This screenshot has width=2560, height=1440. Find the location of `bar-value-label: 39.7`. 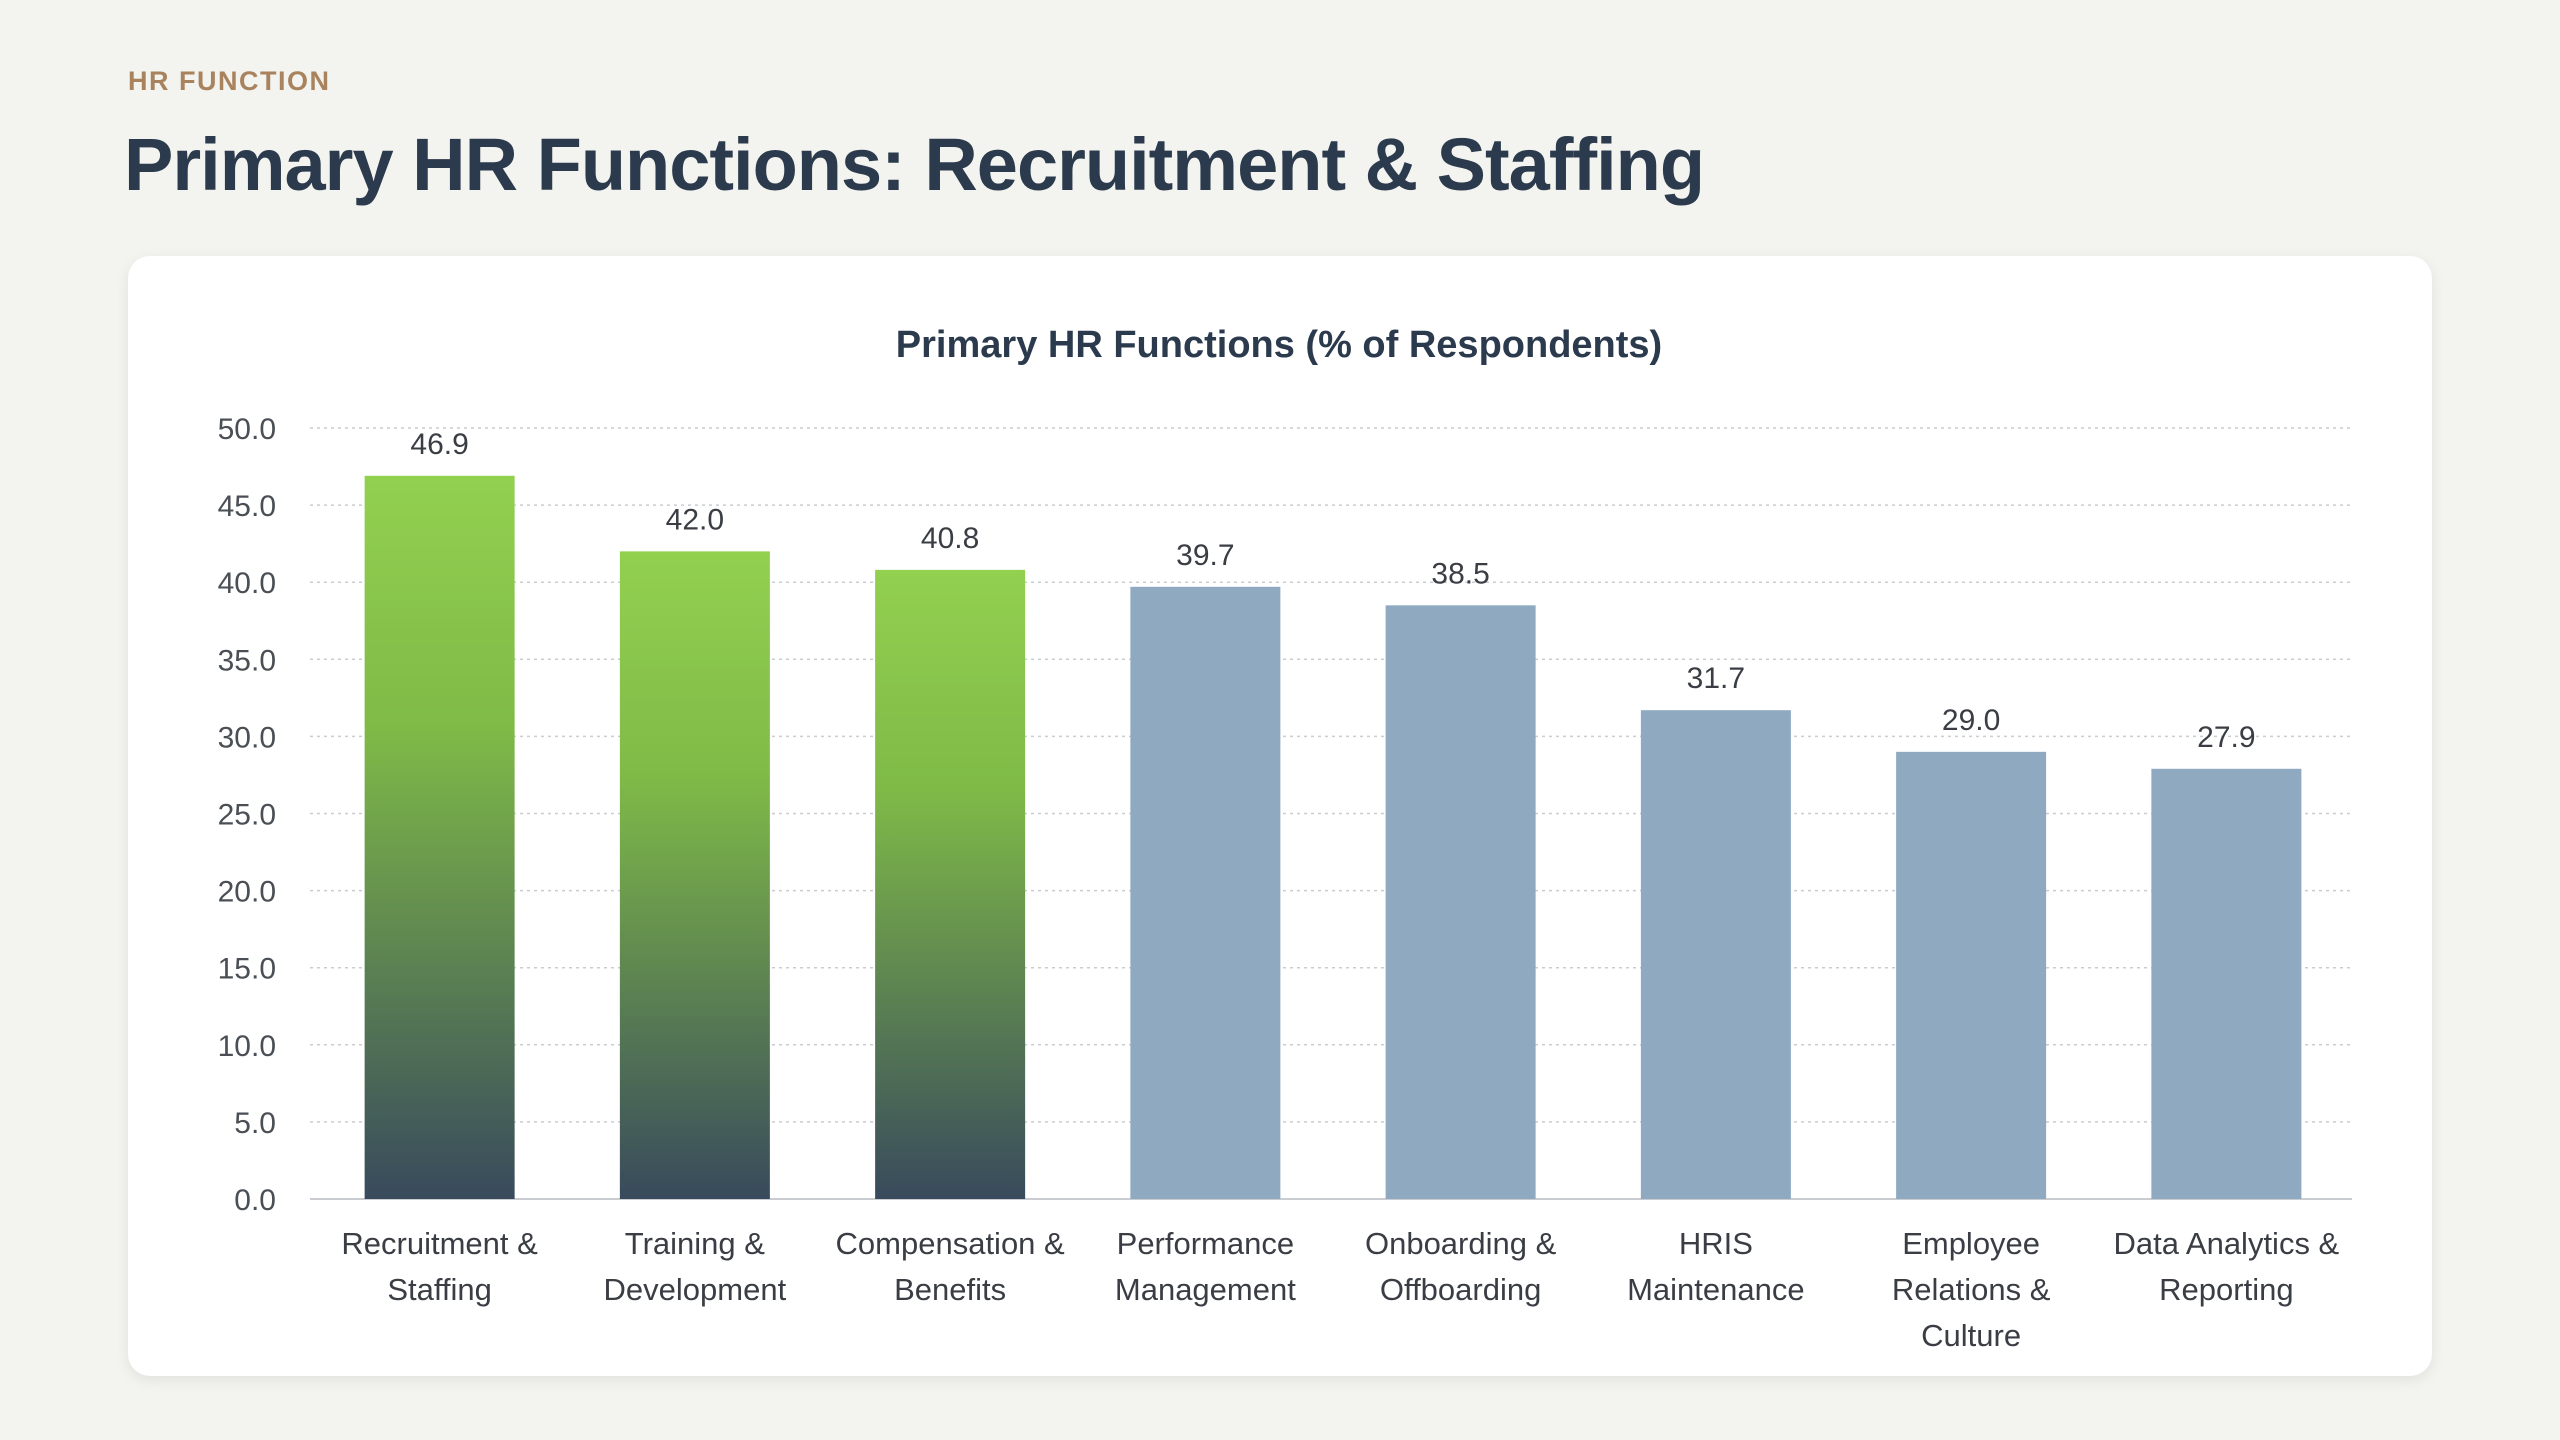

bar-value-label: 39.7 is located at coordinates (1205, 555).